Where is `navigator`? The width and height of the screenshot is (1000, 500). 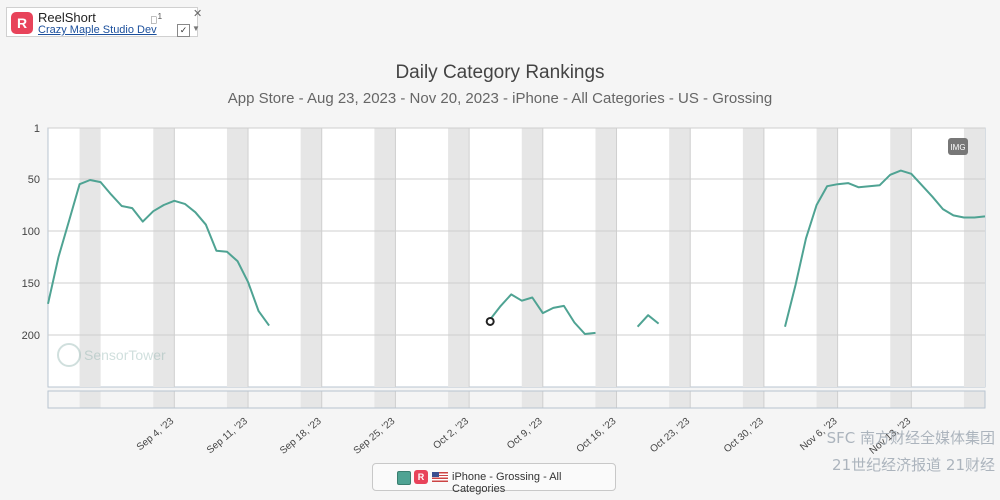 navigator is located at coordinates (516, 399).